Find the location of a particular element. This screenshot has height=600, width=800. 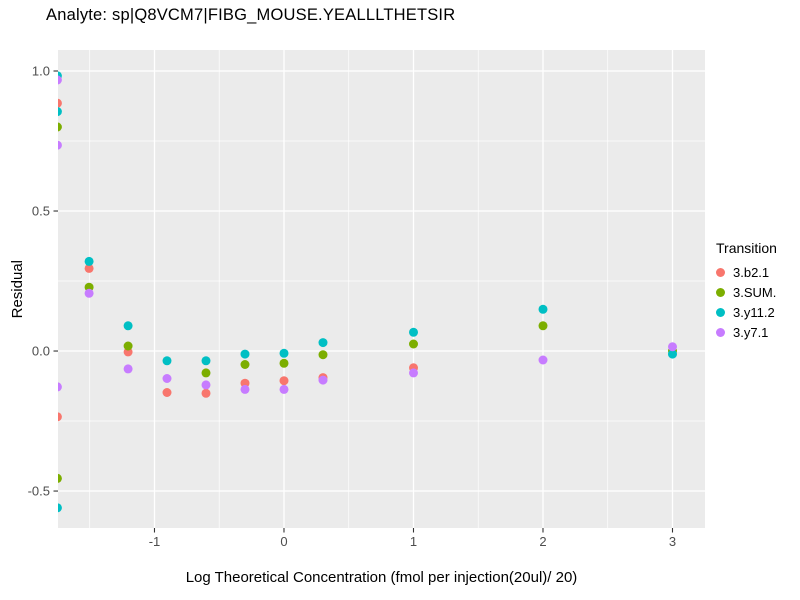

x-tick-label: 0 is located at coordinates (283, 541).